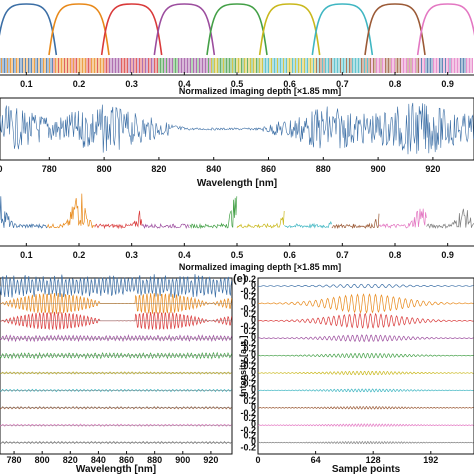 Image resolution: width=474 pixels, height=474 pixels. Describe the element at coordinates (237, 255) in the screenshot. I see `c-tick-label: 0.5` at that location.